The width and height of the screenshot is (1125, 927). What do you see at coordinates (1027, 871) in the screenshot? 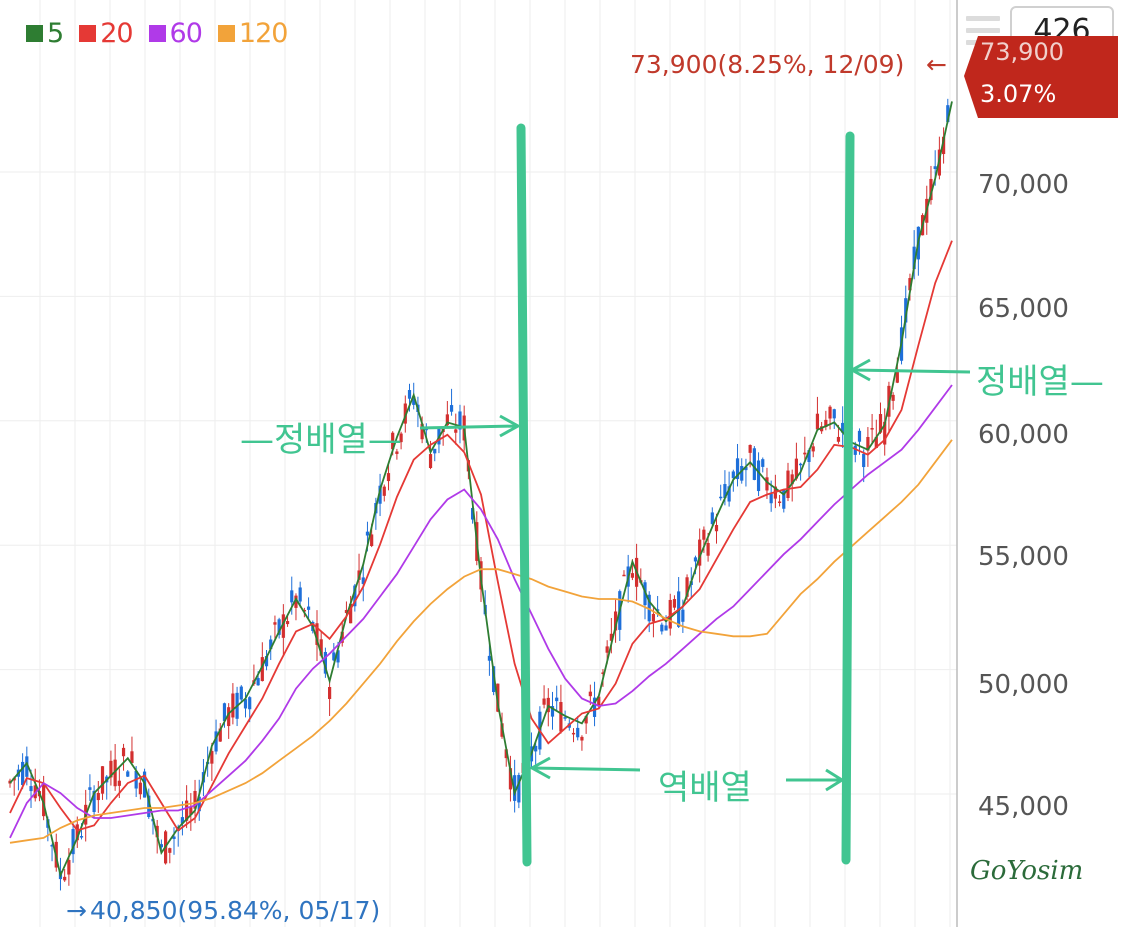
I see `signature: GoYosim` at bounding box center [1027, 871].